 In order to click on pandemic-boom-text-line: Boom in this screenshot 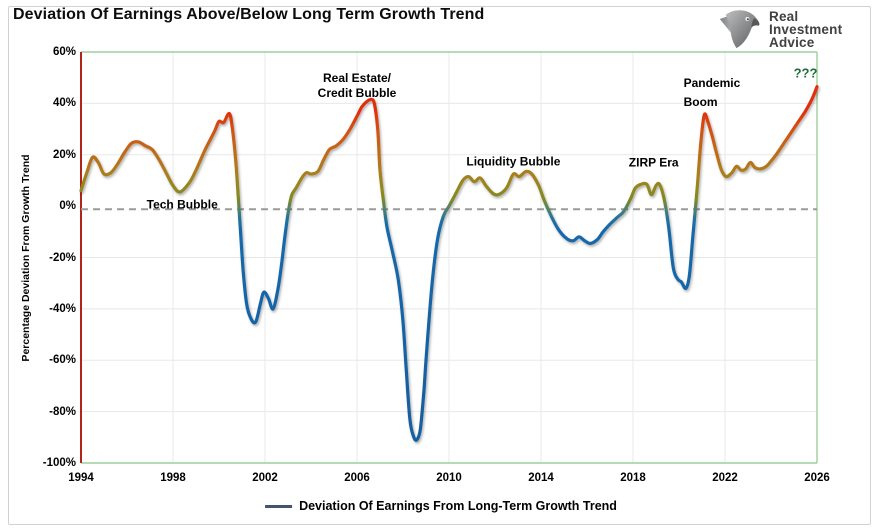, I will do `click(700, 102)`.